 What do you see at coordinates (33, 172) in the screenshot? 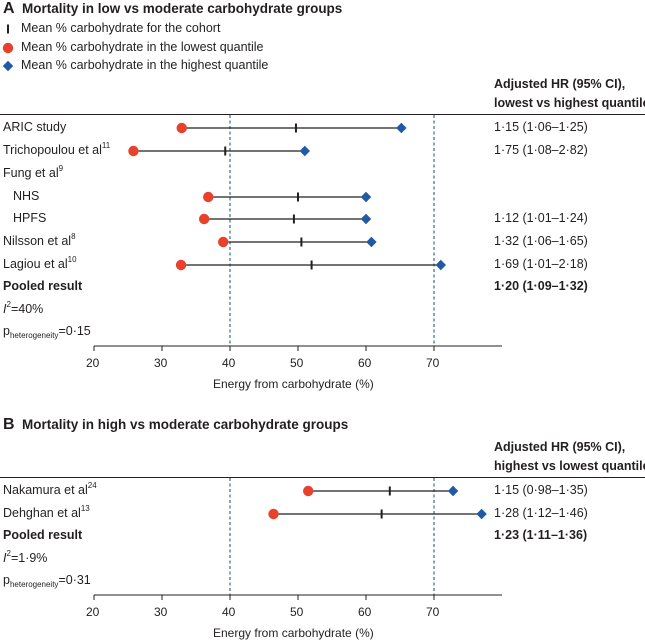
I see `row-label: Fung et al9` at bounding box center [33, 172].